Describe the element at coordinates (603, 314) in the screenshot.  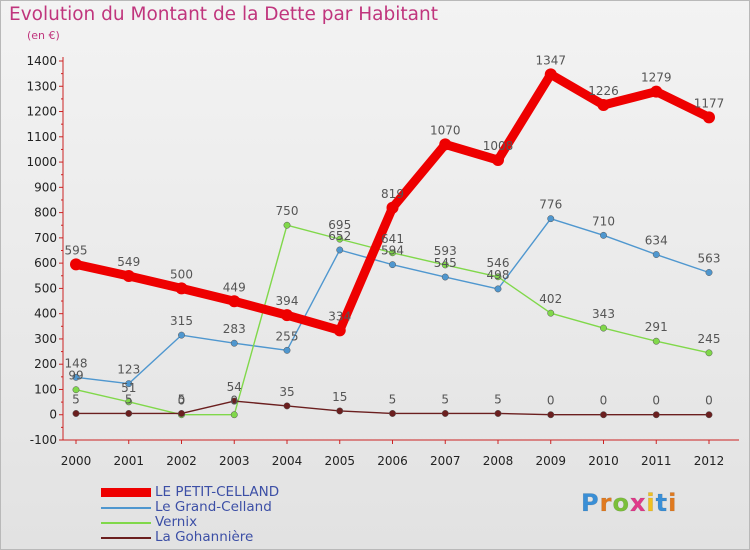
I see `data-label: 343` at that location.